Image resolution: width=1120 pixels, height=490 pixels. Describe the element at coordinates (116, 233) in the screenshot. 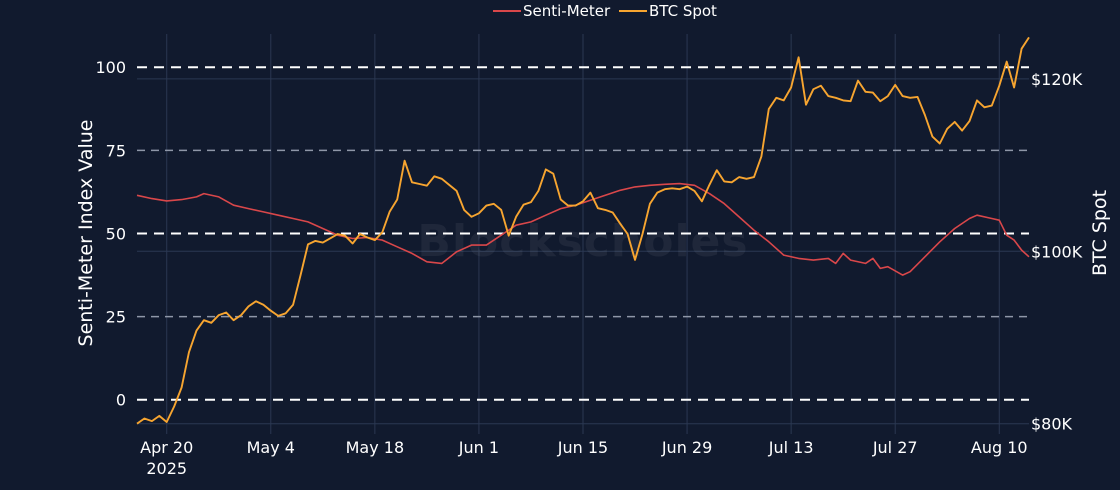

I see `y-left-tick-50: 50` at that location.